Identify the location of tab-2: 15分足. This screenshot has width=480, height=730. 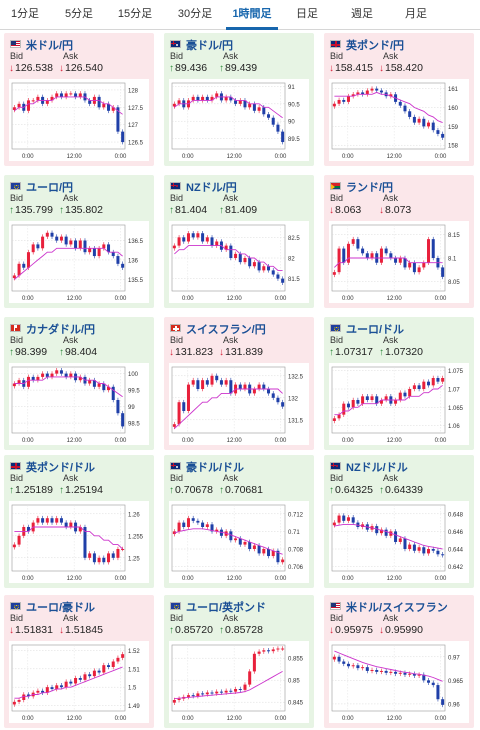
(135, 14).